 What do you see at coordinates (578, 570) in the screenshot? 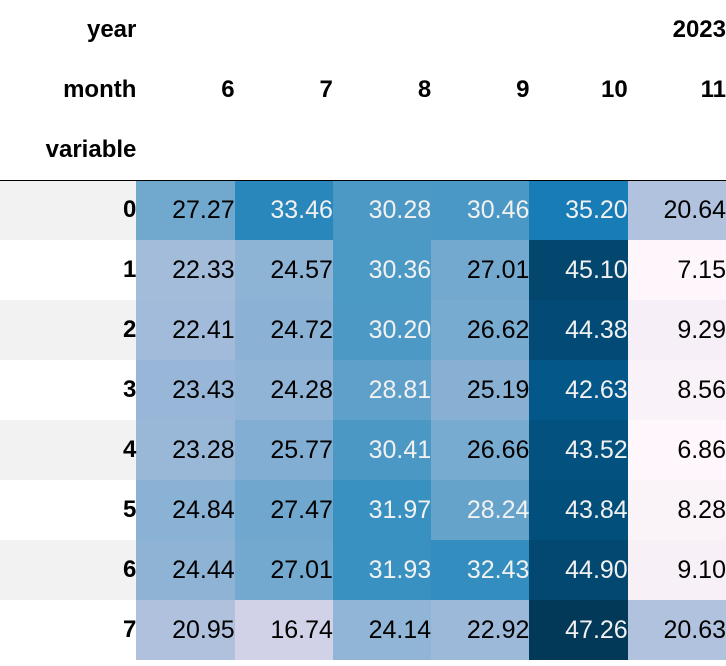
I see `heatmap-cell: 44.90` at bounding box center [578, 570].